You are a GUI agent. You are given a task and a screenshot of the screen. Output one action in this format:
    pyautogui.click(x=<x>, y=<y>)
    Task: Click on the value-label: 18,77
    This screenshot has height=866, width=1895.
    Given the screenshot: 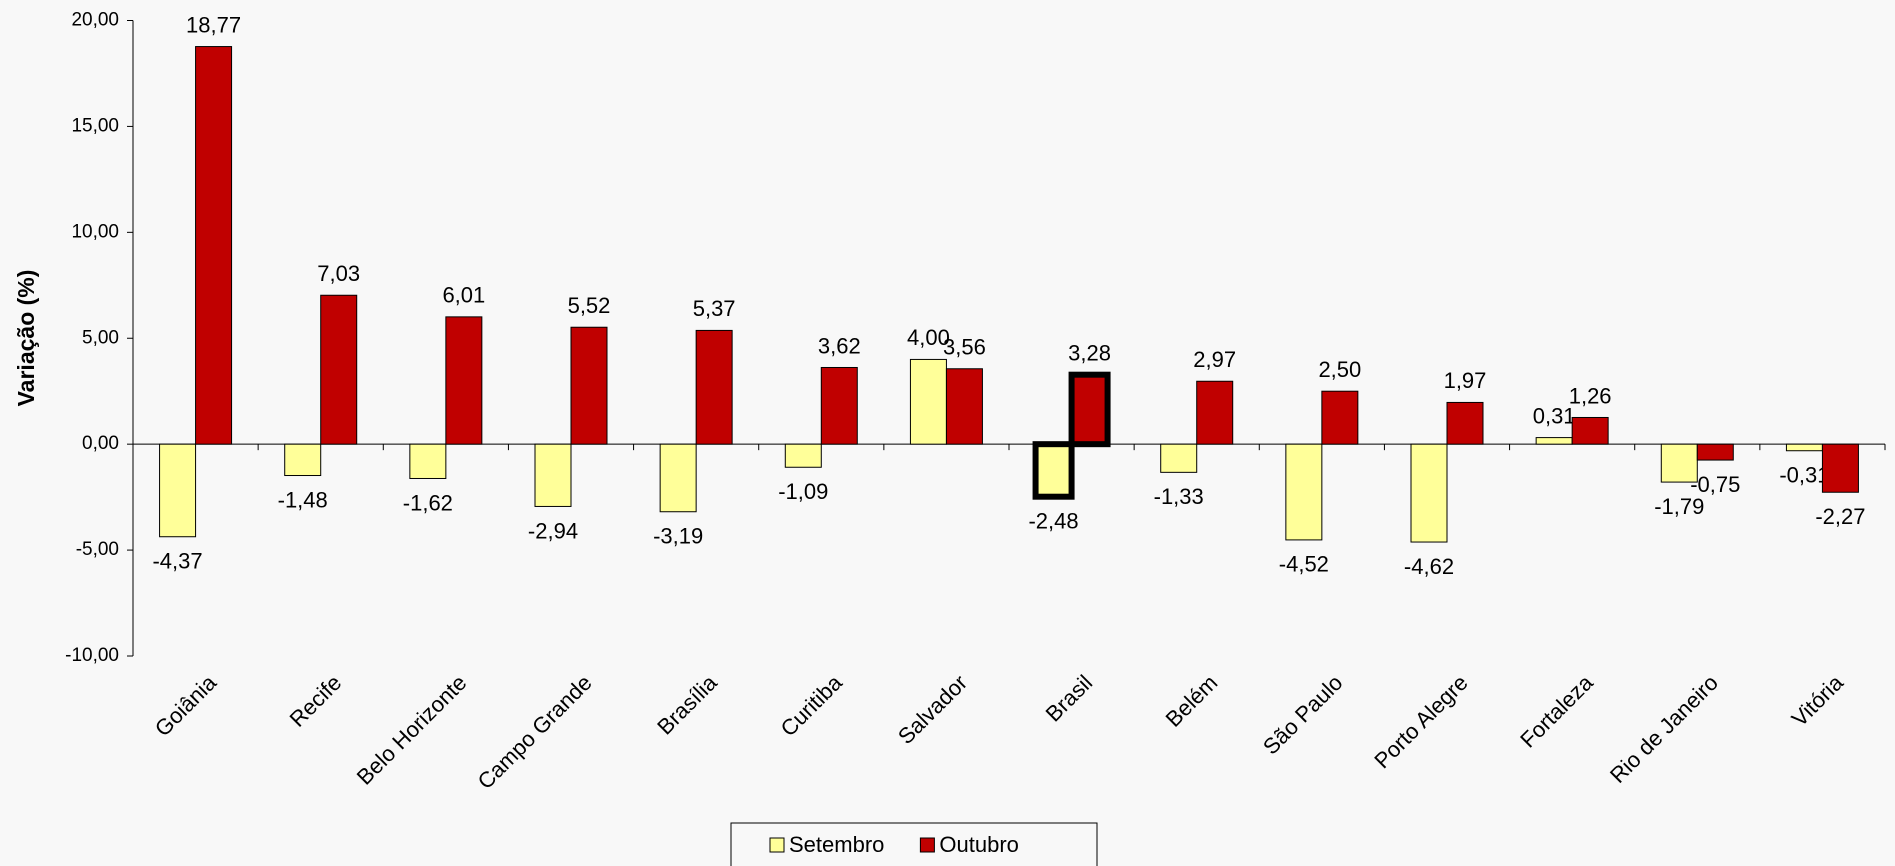 What is the action you would take?
    pyautogui.click(x=213, y=24)
    